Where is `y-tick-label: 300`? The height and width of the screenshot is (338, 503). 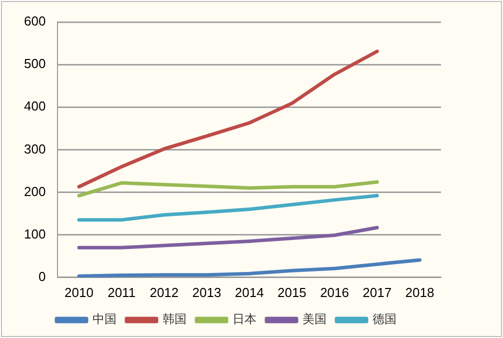 y-tick-label: 300 is located at coordinates (35, 148).